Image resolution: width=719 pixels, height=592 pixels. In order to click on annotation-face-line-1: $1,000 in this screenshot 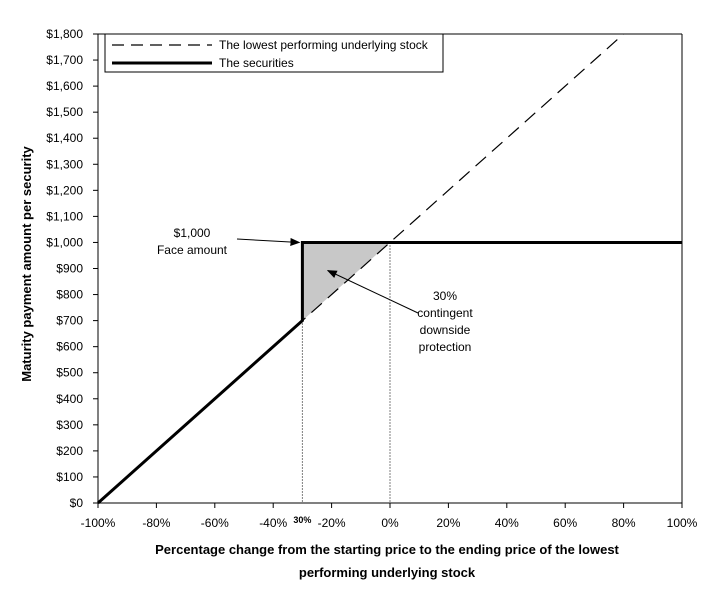, I will do `click(192, 233)`.